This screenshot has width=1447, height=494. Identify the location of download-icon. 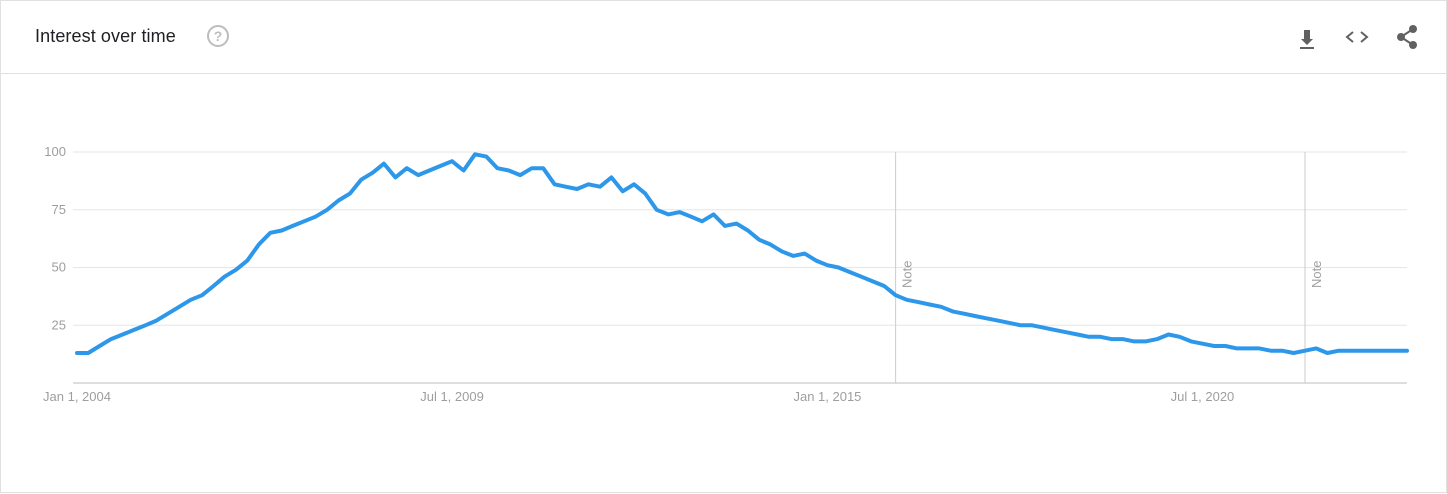
(1307, 37).